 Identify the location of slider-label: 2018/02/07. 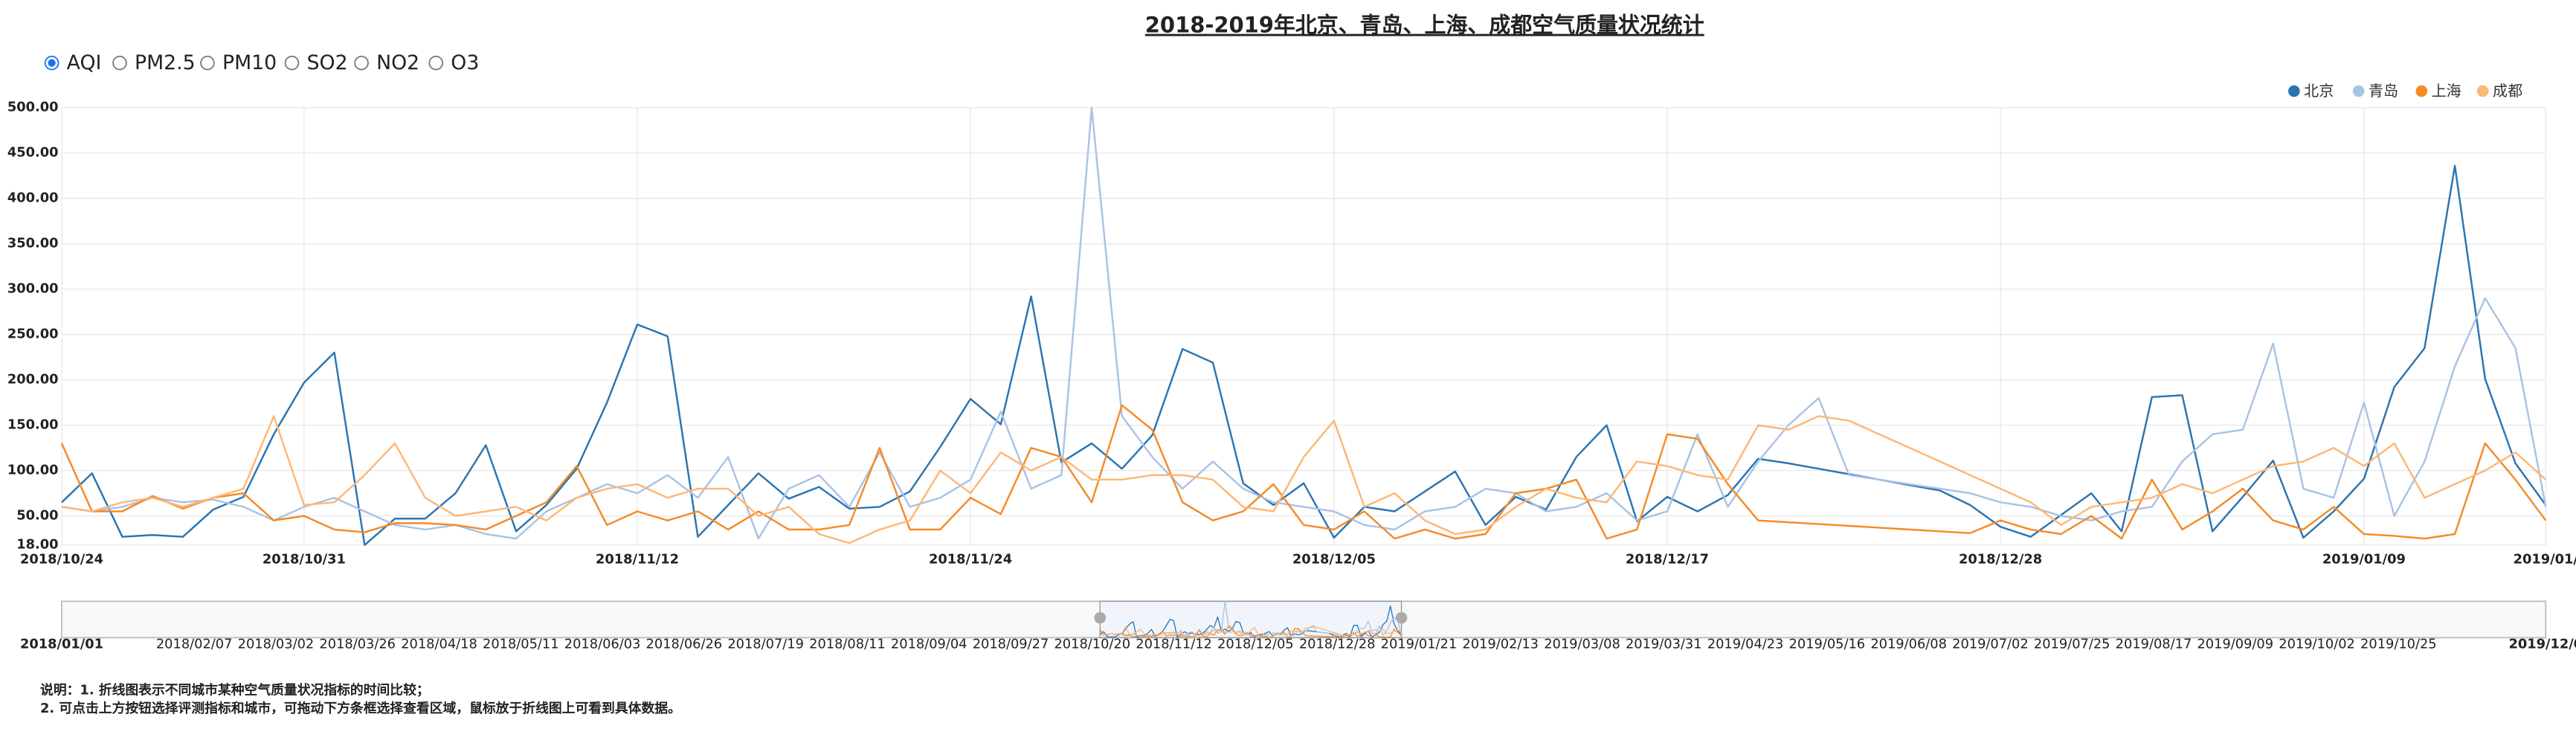
(194, 644).